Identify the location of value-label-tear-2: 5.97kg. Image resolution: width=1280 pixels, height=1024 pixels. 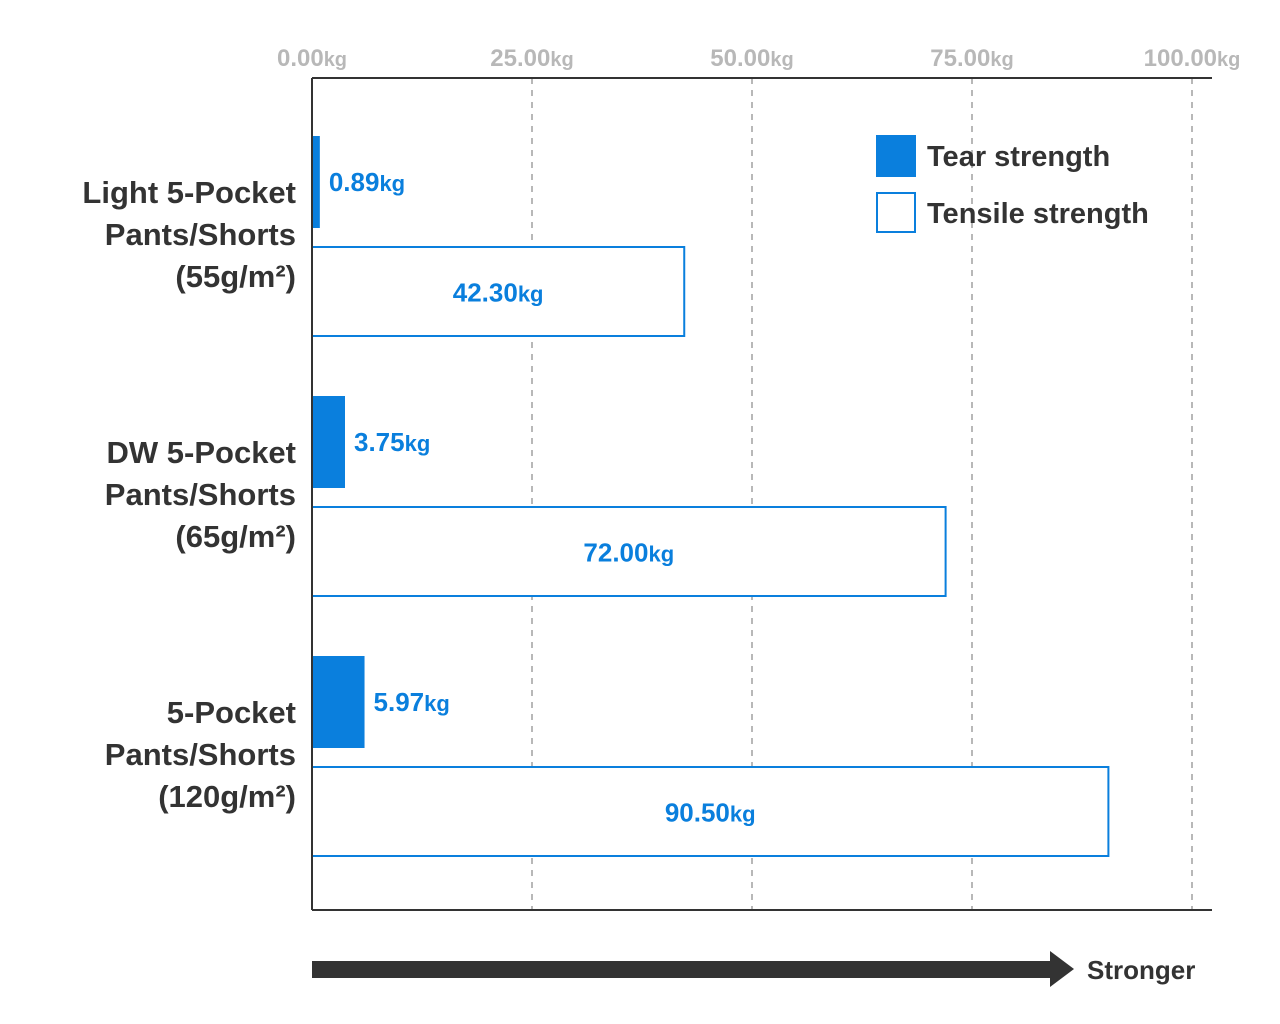
(412, 702).